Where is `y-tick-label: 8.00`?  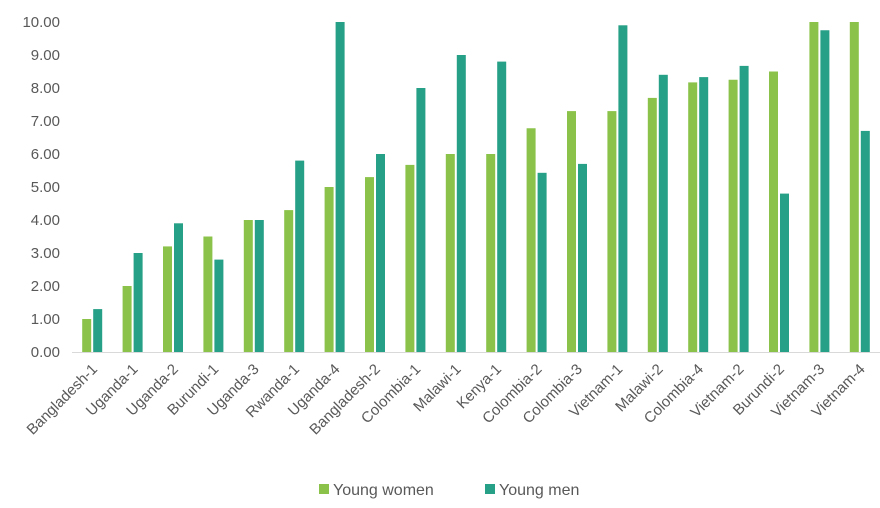
y-tick-label: 8.00 is located at coordinates (45, 88).